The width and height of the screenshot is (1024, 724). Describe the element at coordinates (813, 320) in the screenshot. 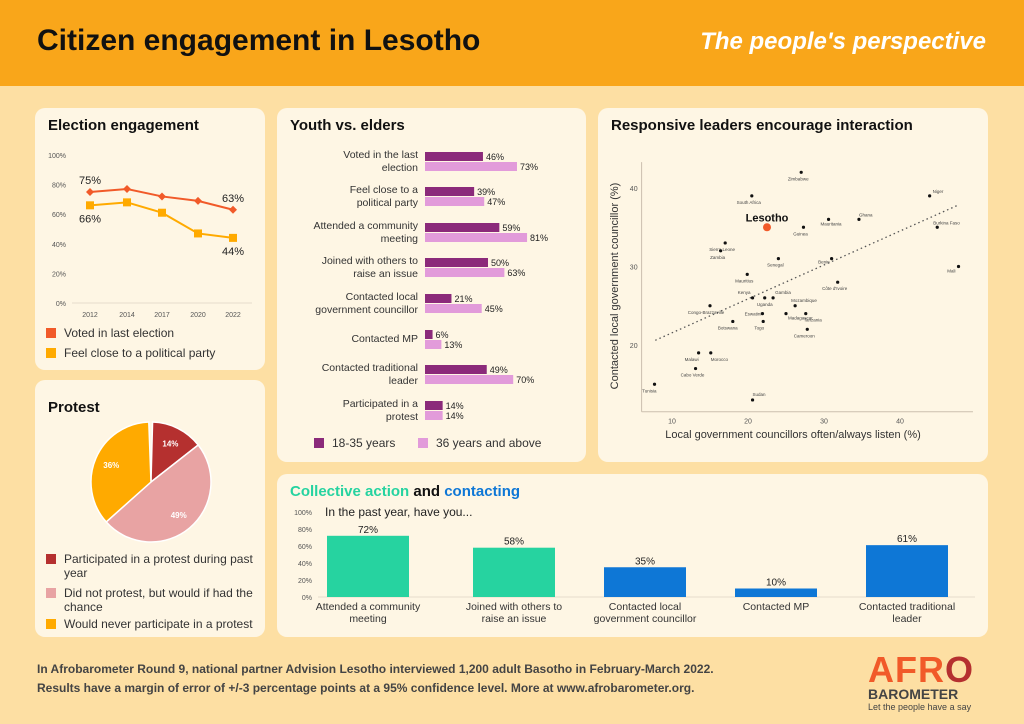

I see `scatter-point-label: Tanzania` at that location.